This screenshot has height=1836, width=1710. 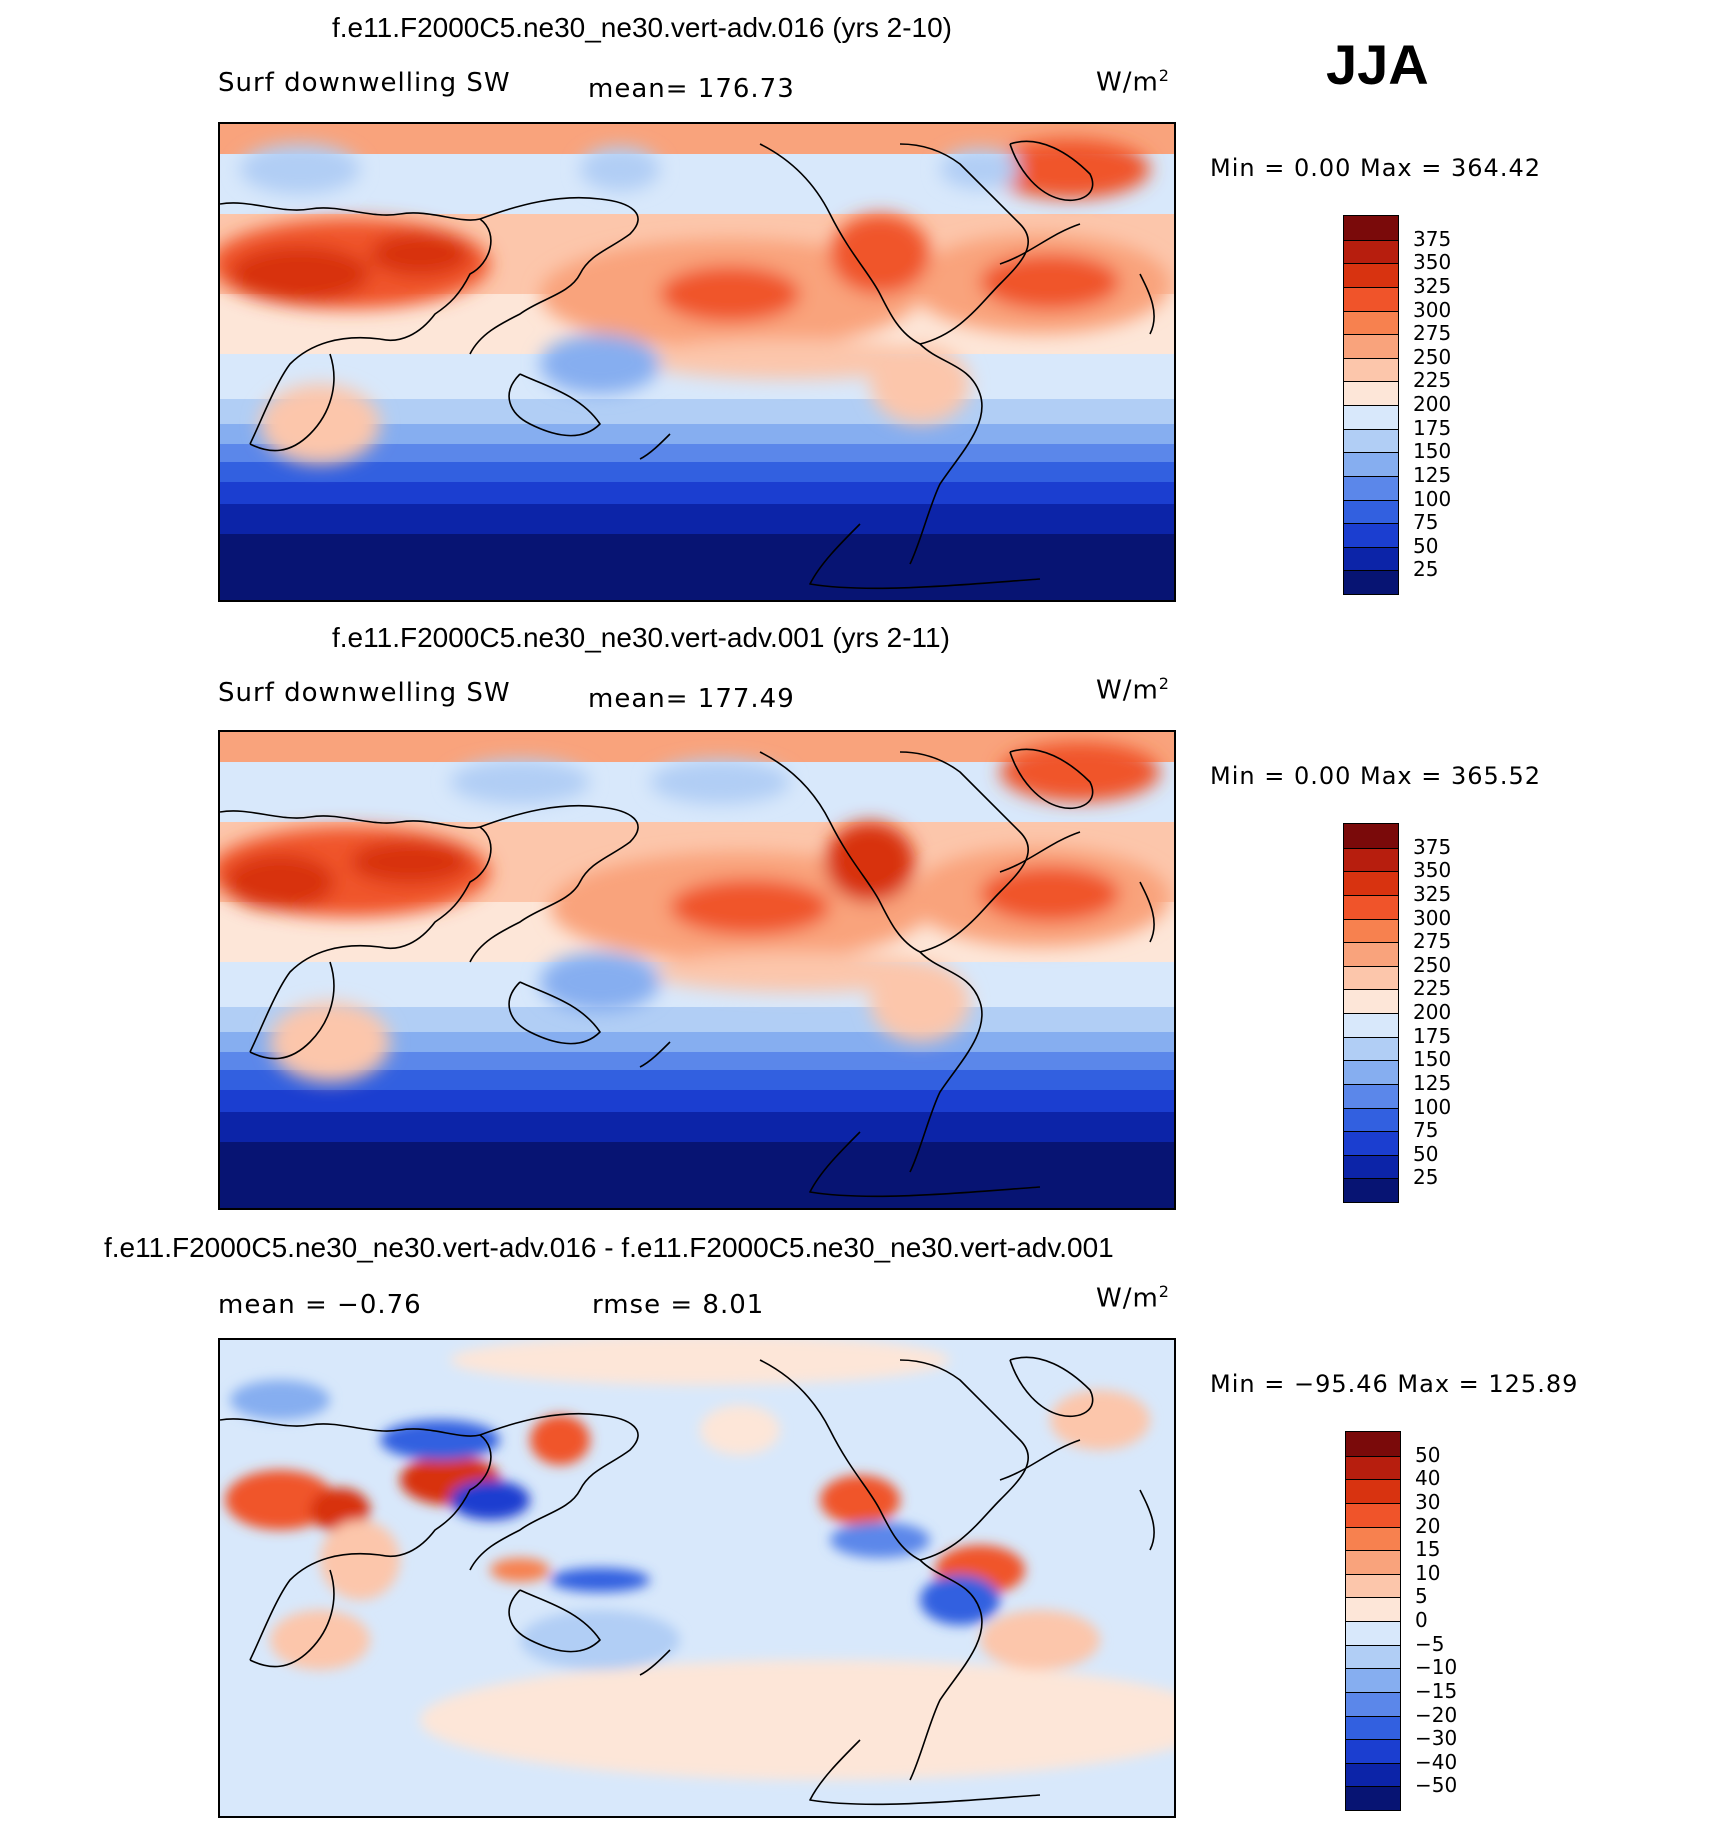 What do you see at coordinates (1375, 776) in the screenshot?
I see `min-max-label: Min = 0.00 Max = 365.52` at bounding box center [1375, 776].